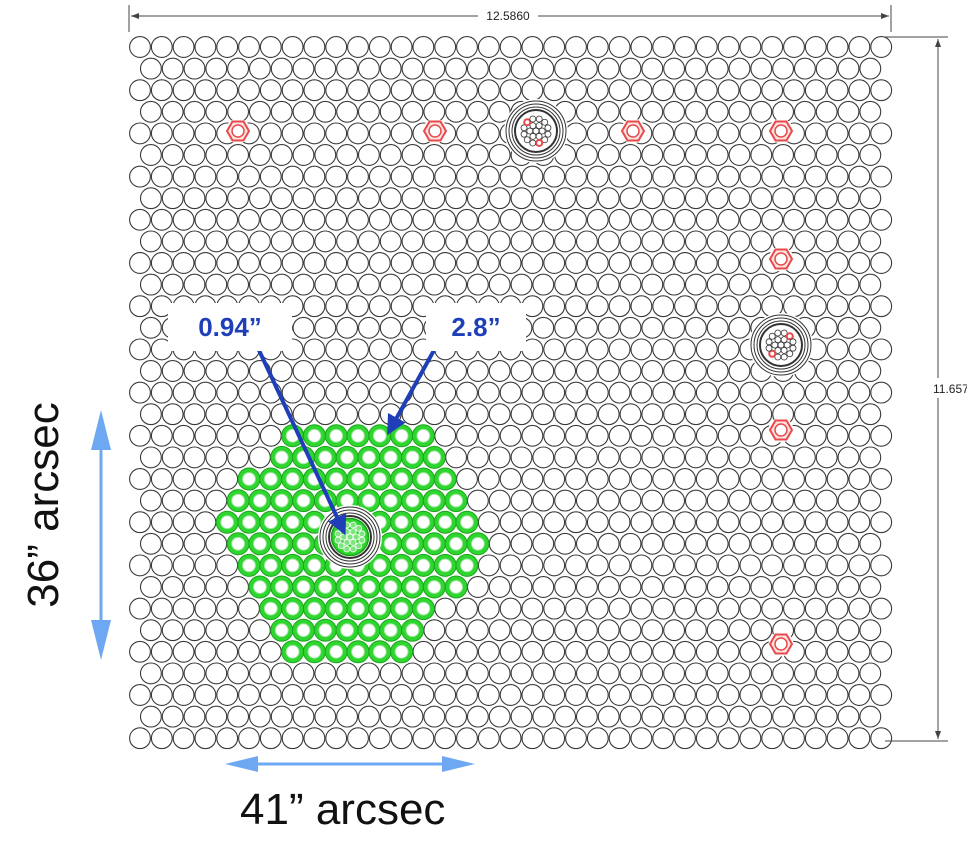  I want to click on pitch-arrow, so click(413, 389).